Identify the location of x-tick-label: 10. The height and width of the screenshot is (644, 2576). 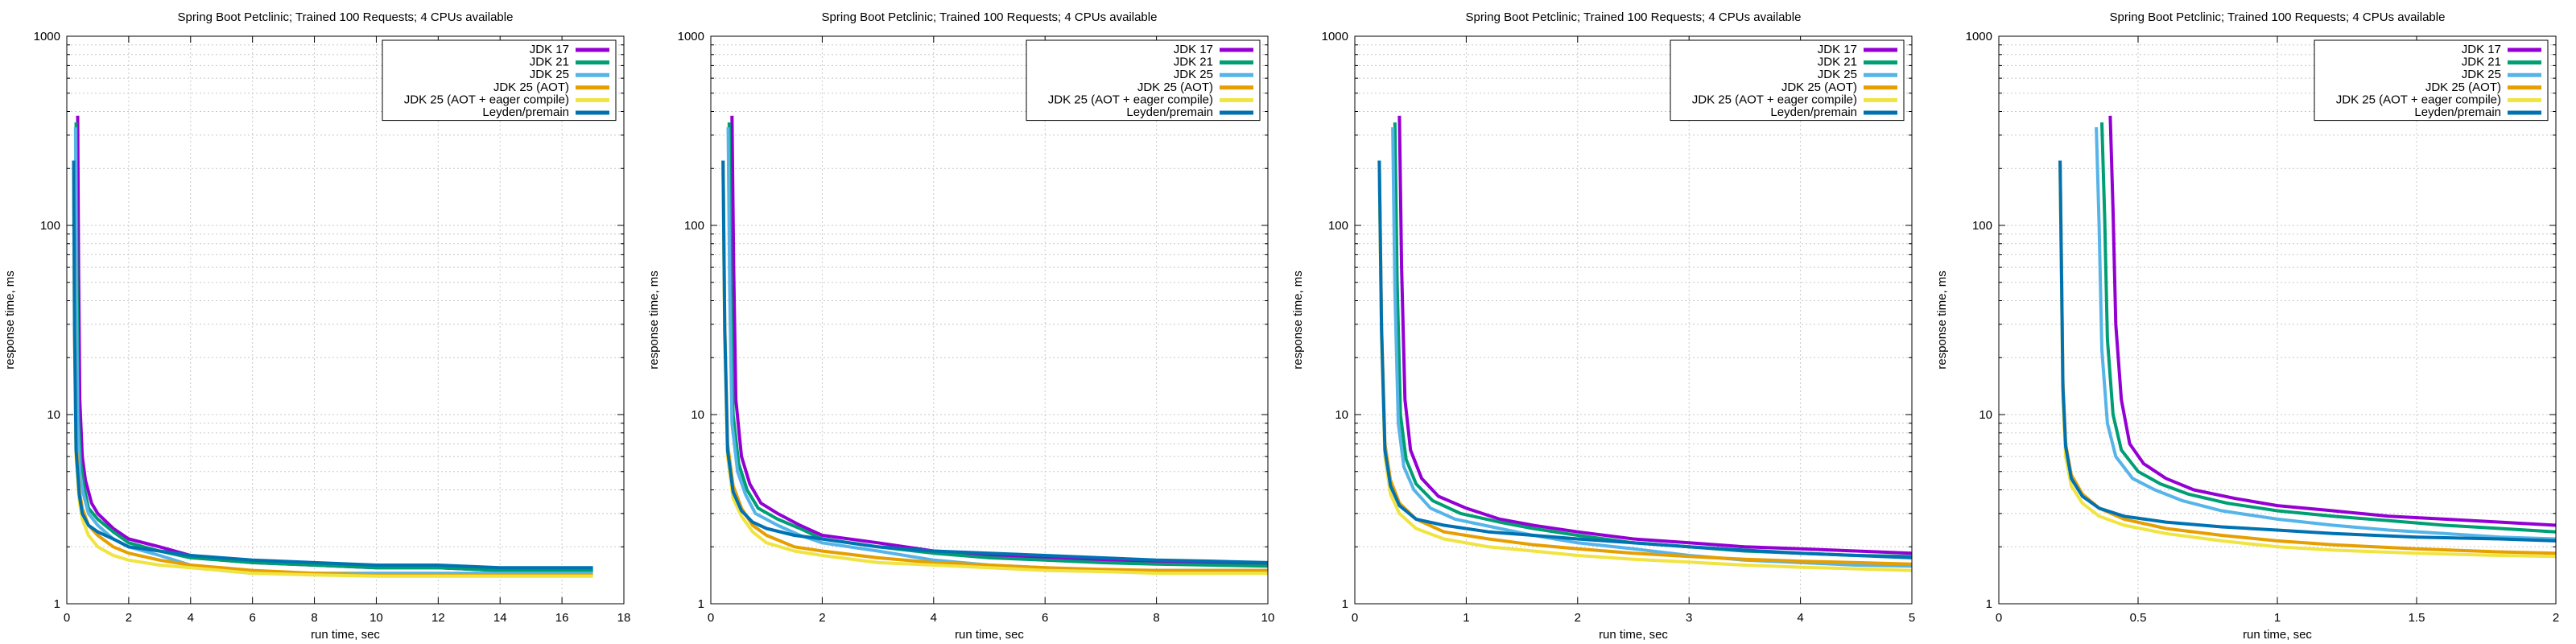
(376, 618).